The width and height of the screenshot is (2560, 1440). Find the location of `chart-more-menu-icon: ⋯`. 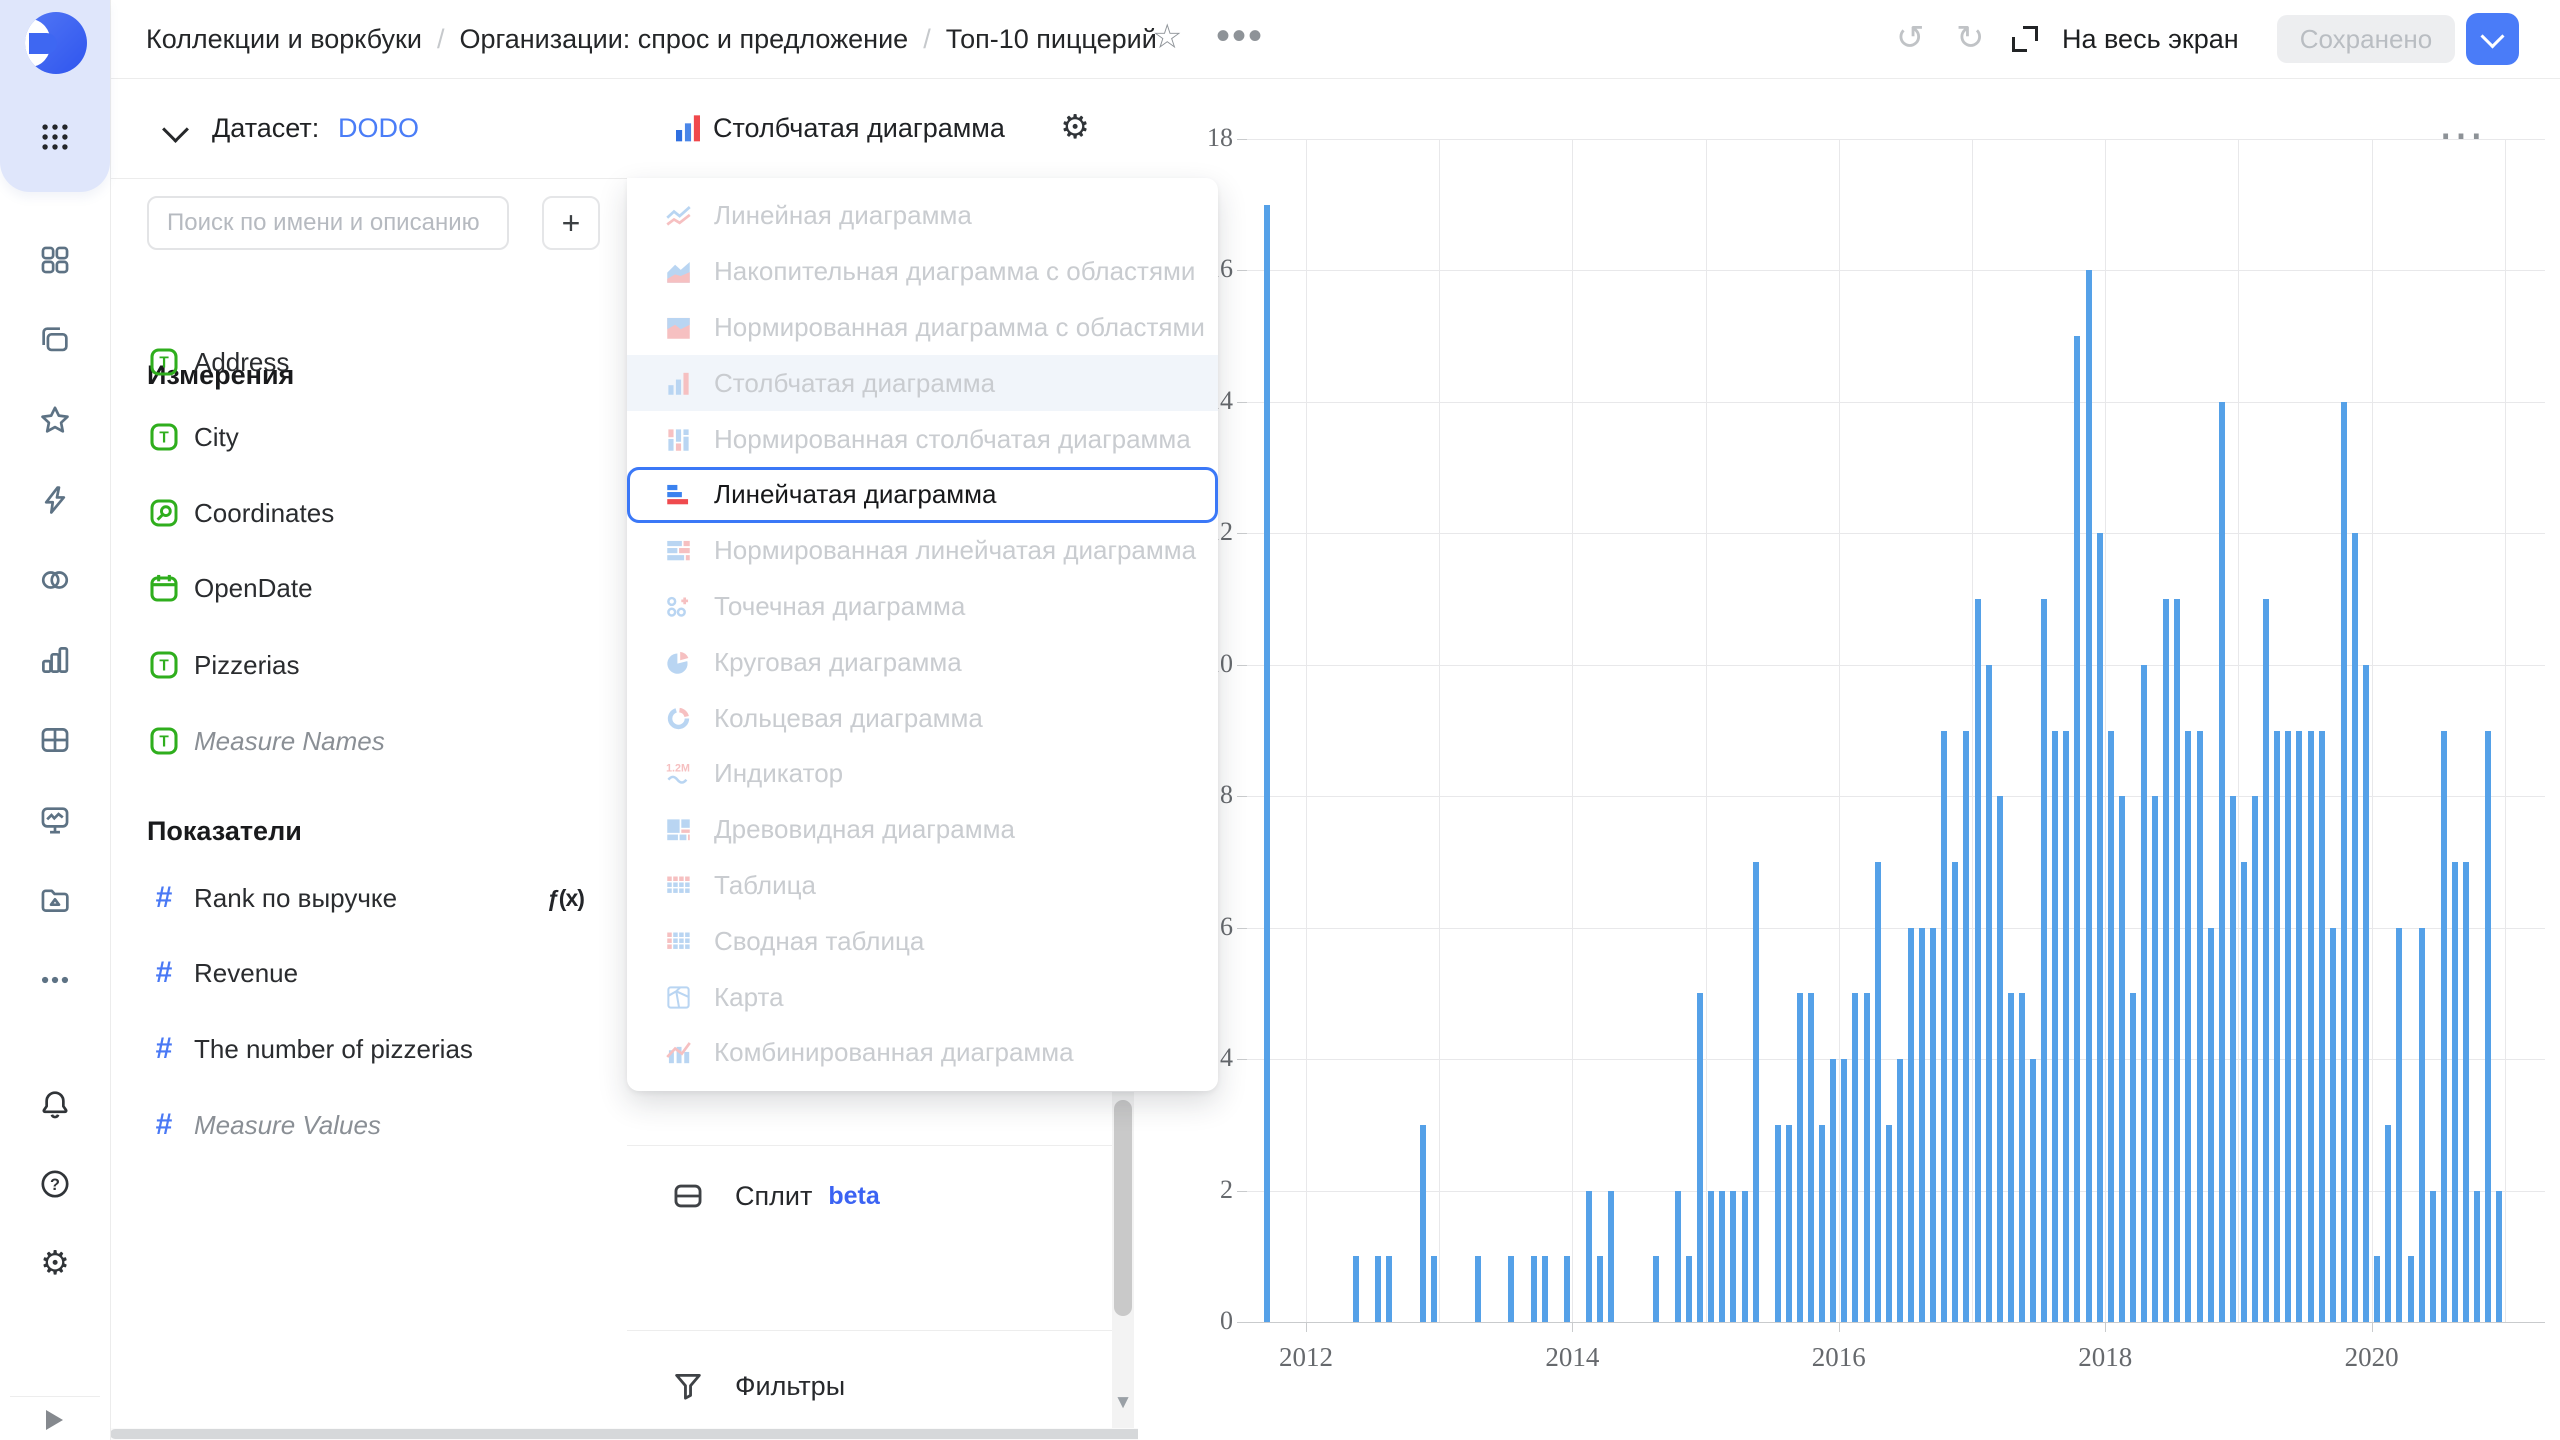

chart-more-menu-icon: ⋯ is located at coordinates (2462, 135).